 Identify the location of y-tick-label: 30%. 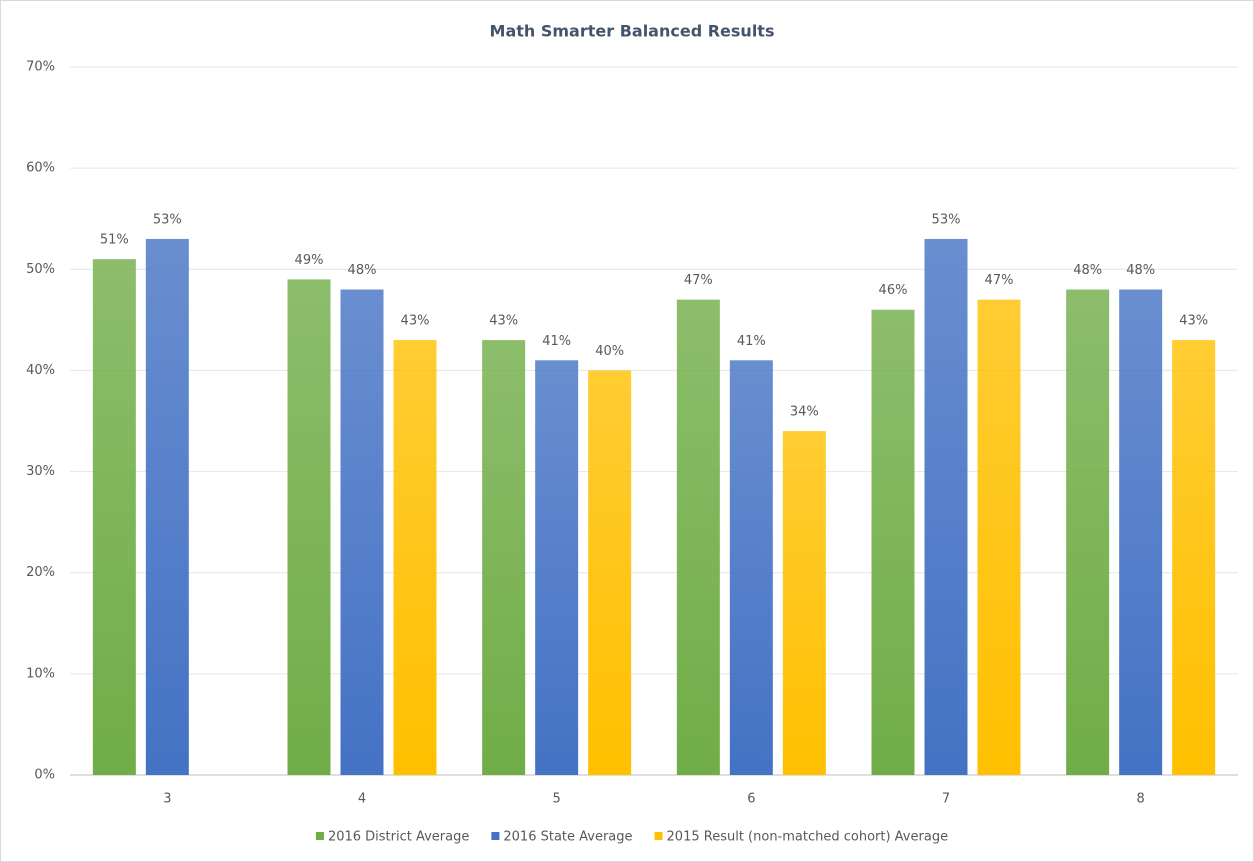
(40, 471).